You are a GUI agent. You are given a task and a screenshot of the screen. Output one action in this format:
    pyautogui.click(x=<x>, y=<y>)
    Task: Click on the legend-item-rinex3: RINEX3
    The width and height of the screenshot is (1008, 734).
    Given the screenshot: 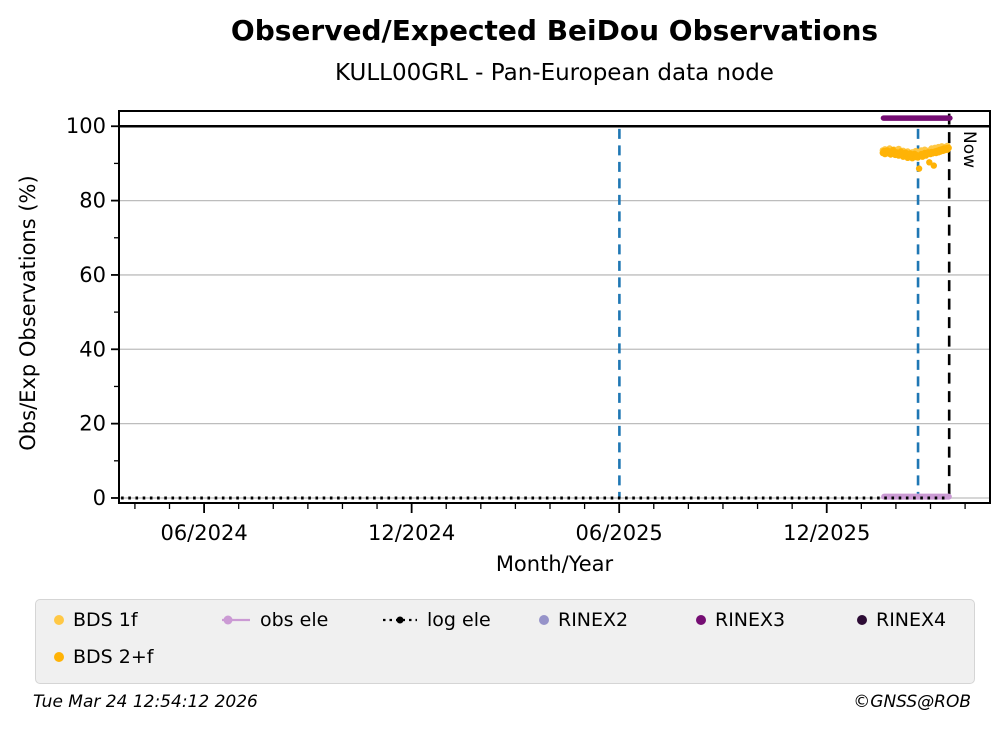 What is the action you would take?
    pyautogui.click(x=740, y=620)
    